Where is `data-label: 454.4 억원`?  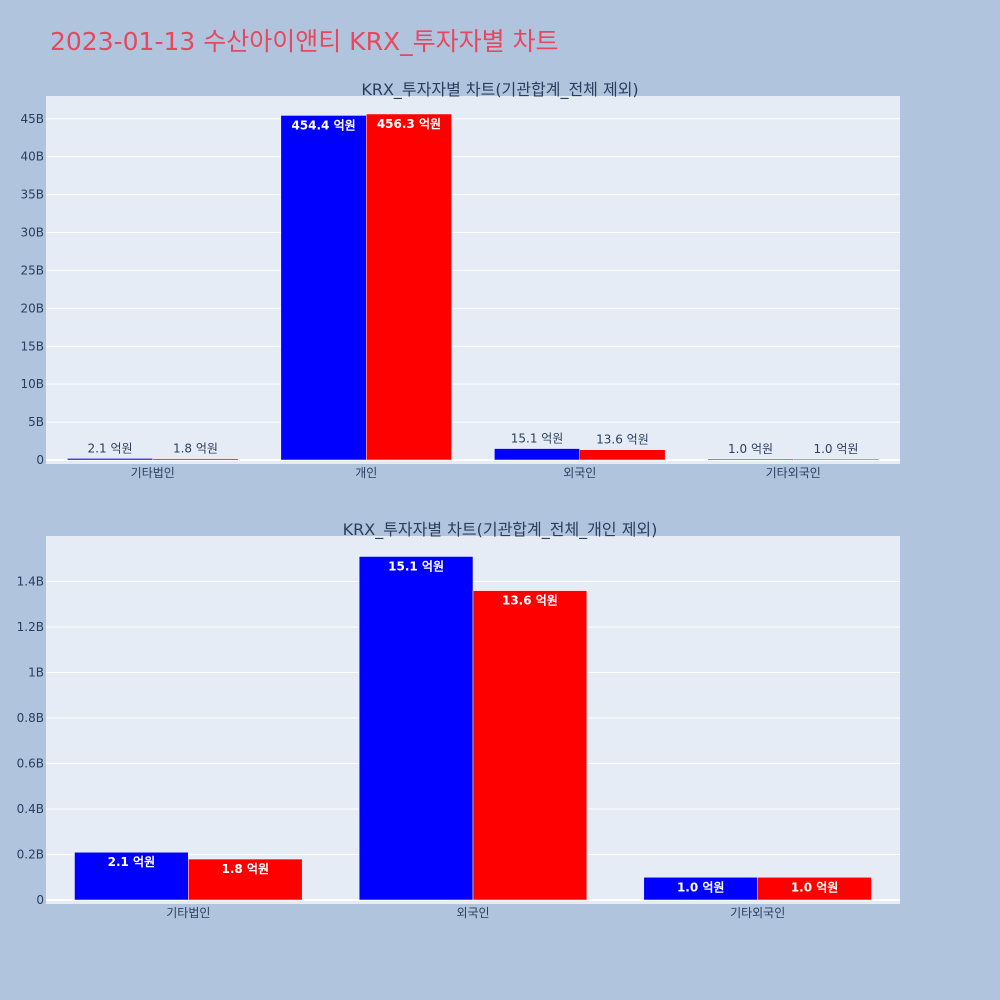 data-label: 454.4 억원 is located at coordinates (323, 125).